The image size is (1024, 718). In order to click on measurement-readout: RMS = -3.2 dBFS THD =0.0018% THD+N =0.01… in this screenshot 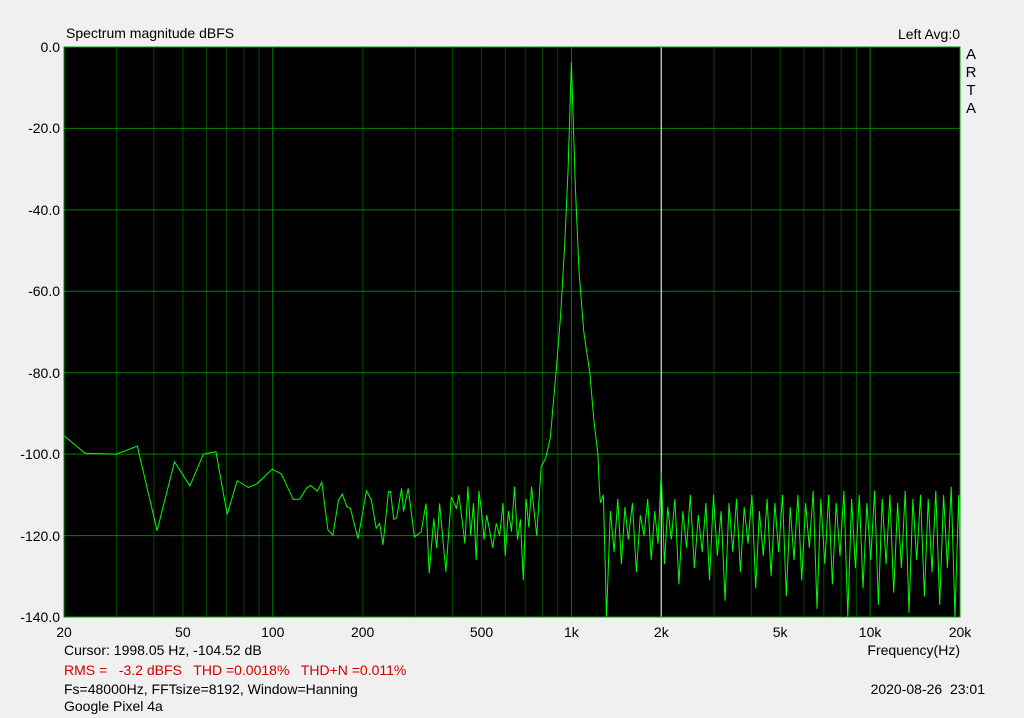, I will do `click(235, 670)`.